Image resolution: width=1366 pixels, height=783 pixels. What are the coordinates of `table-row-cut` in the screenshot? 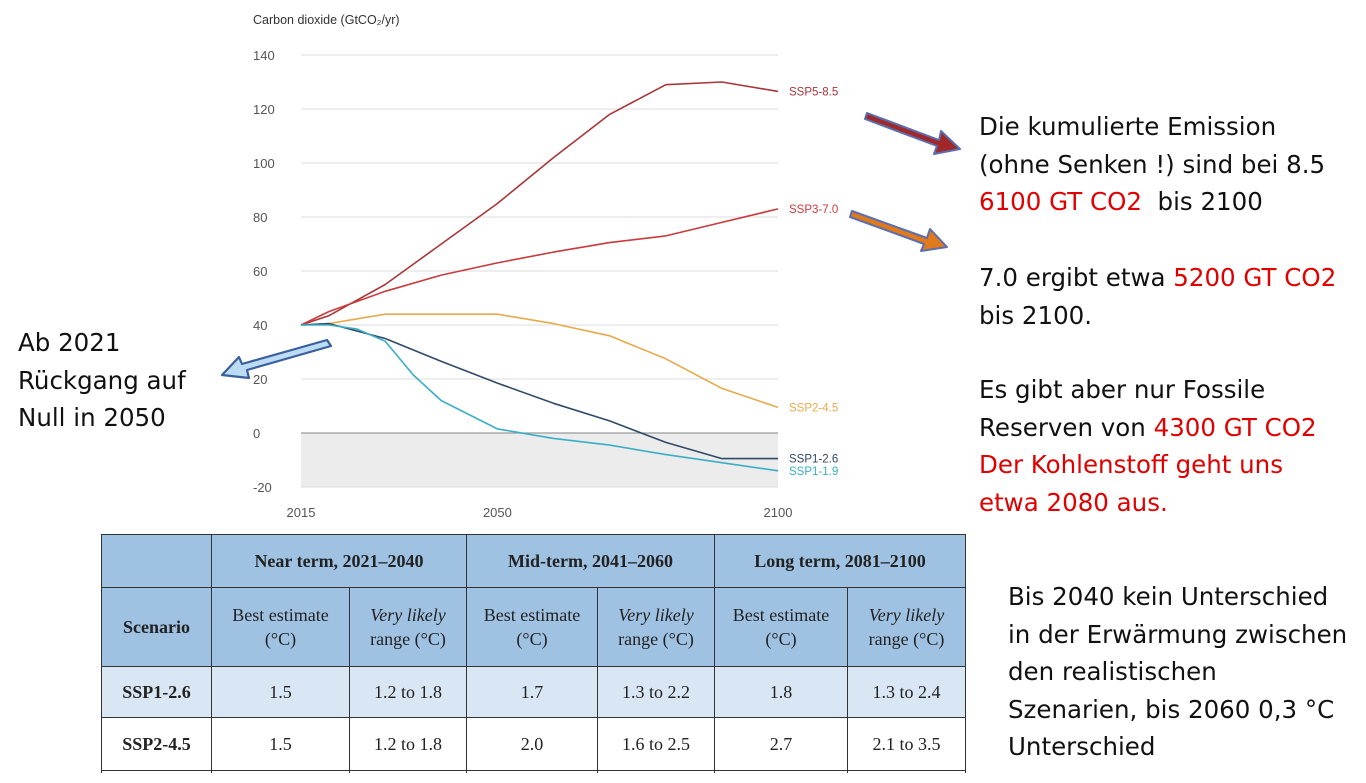 It's located at (534, 771).